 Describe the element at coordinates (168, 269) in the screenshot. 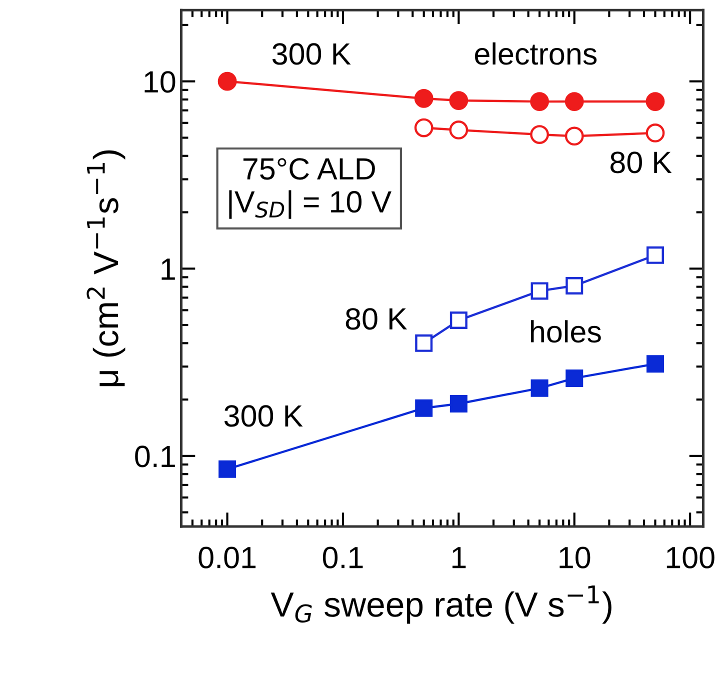

I see `y-tick-label: 1` at that location.